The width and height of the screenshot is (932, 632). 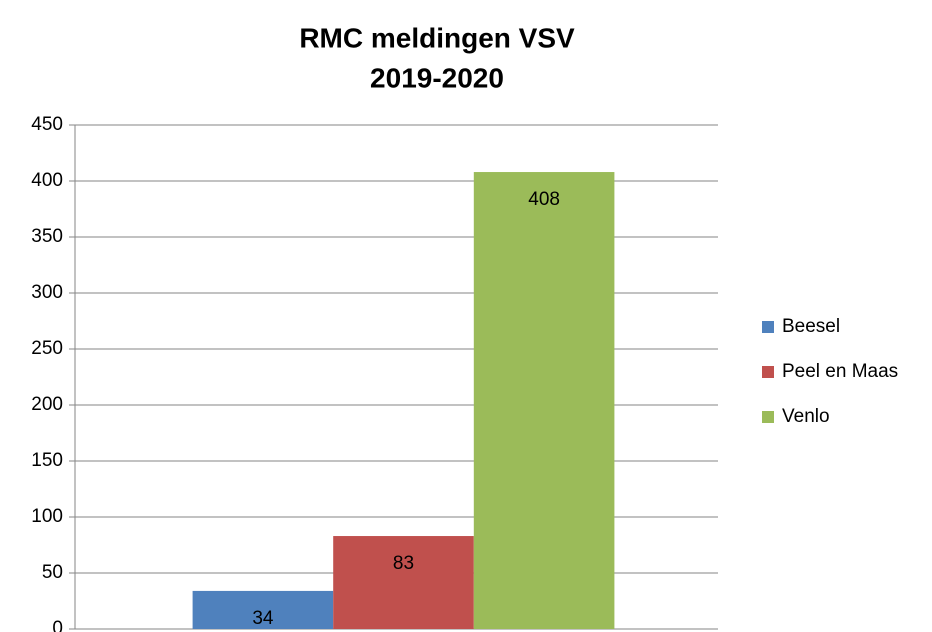 I want to click on legend-label: Beesel, so click(x=811, y=326).